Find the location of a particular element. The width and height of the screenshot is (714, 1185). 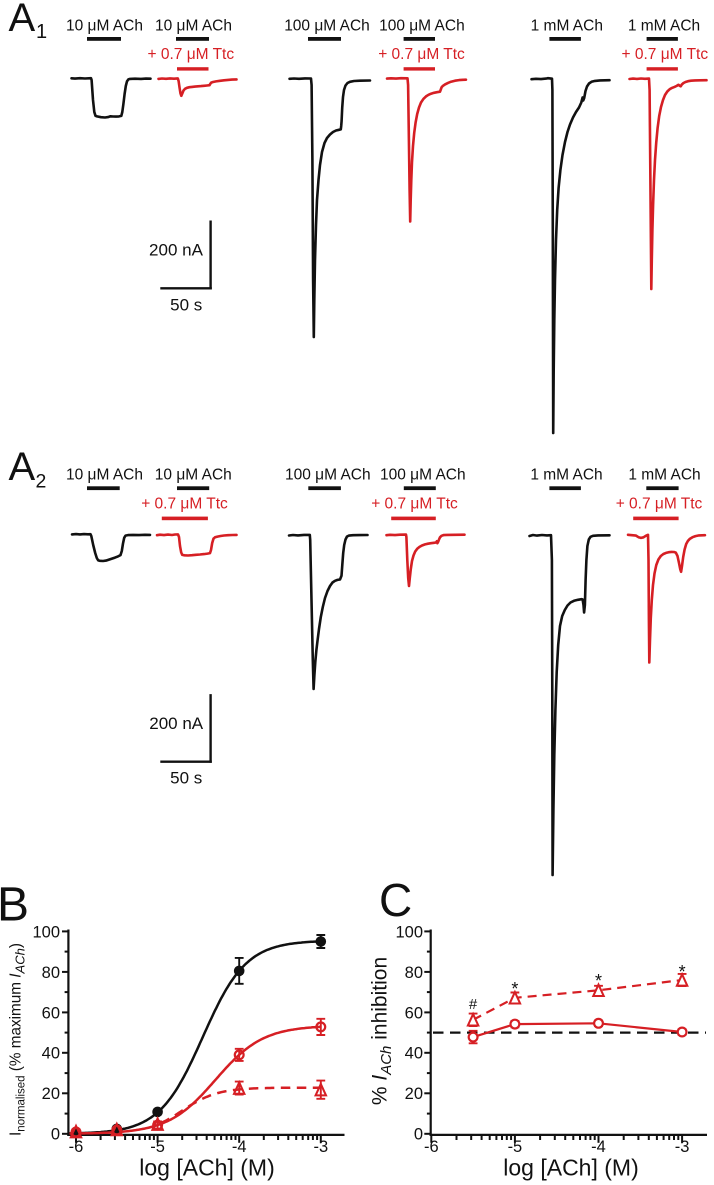

svg-text: % IACh inhibition is located at coordinates (382, 1031).